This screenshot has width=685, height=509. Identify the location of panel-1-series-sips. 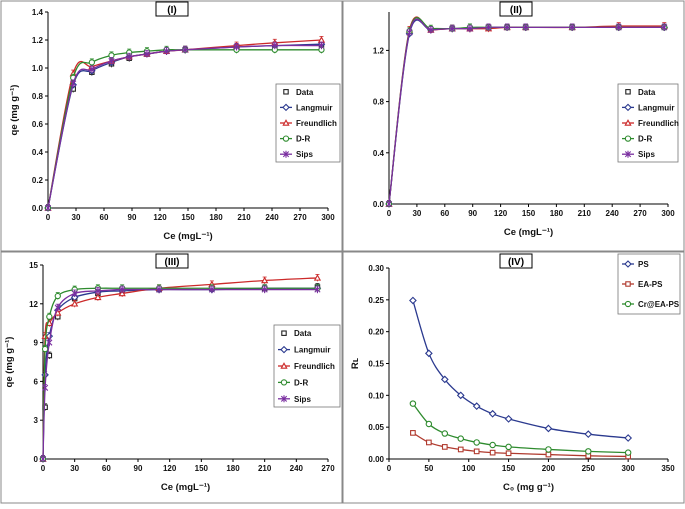
(184, 126).